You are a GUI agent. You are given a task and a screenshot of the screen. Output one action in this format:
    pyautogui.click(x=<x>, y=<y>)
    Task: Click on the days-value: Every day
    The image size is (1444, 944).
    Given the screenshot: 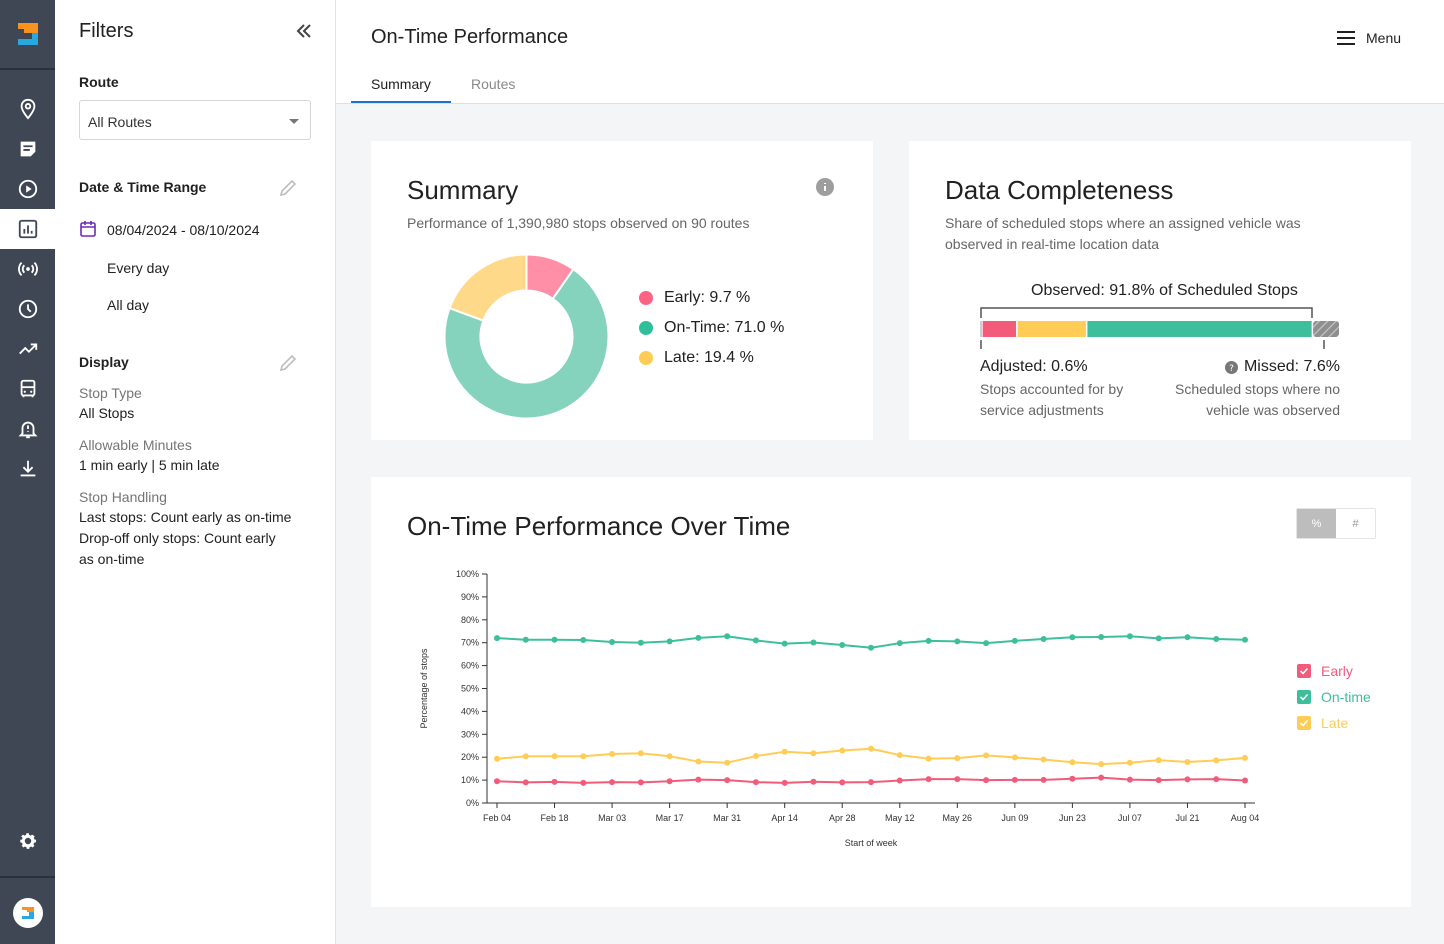 What is the action you would take?
    pyautogui.click(x=138, y=268)
    